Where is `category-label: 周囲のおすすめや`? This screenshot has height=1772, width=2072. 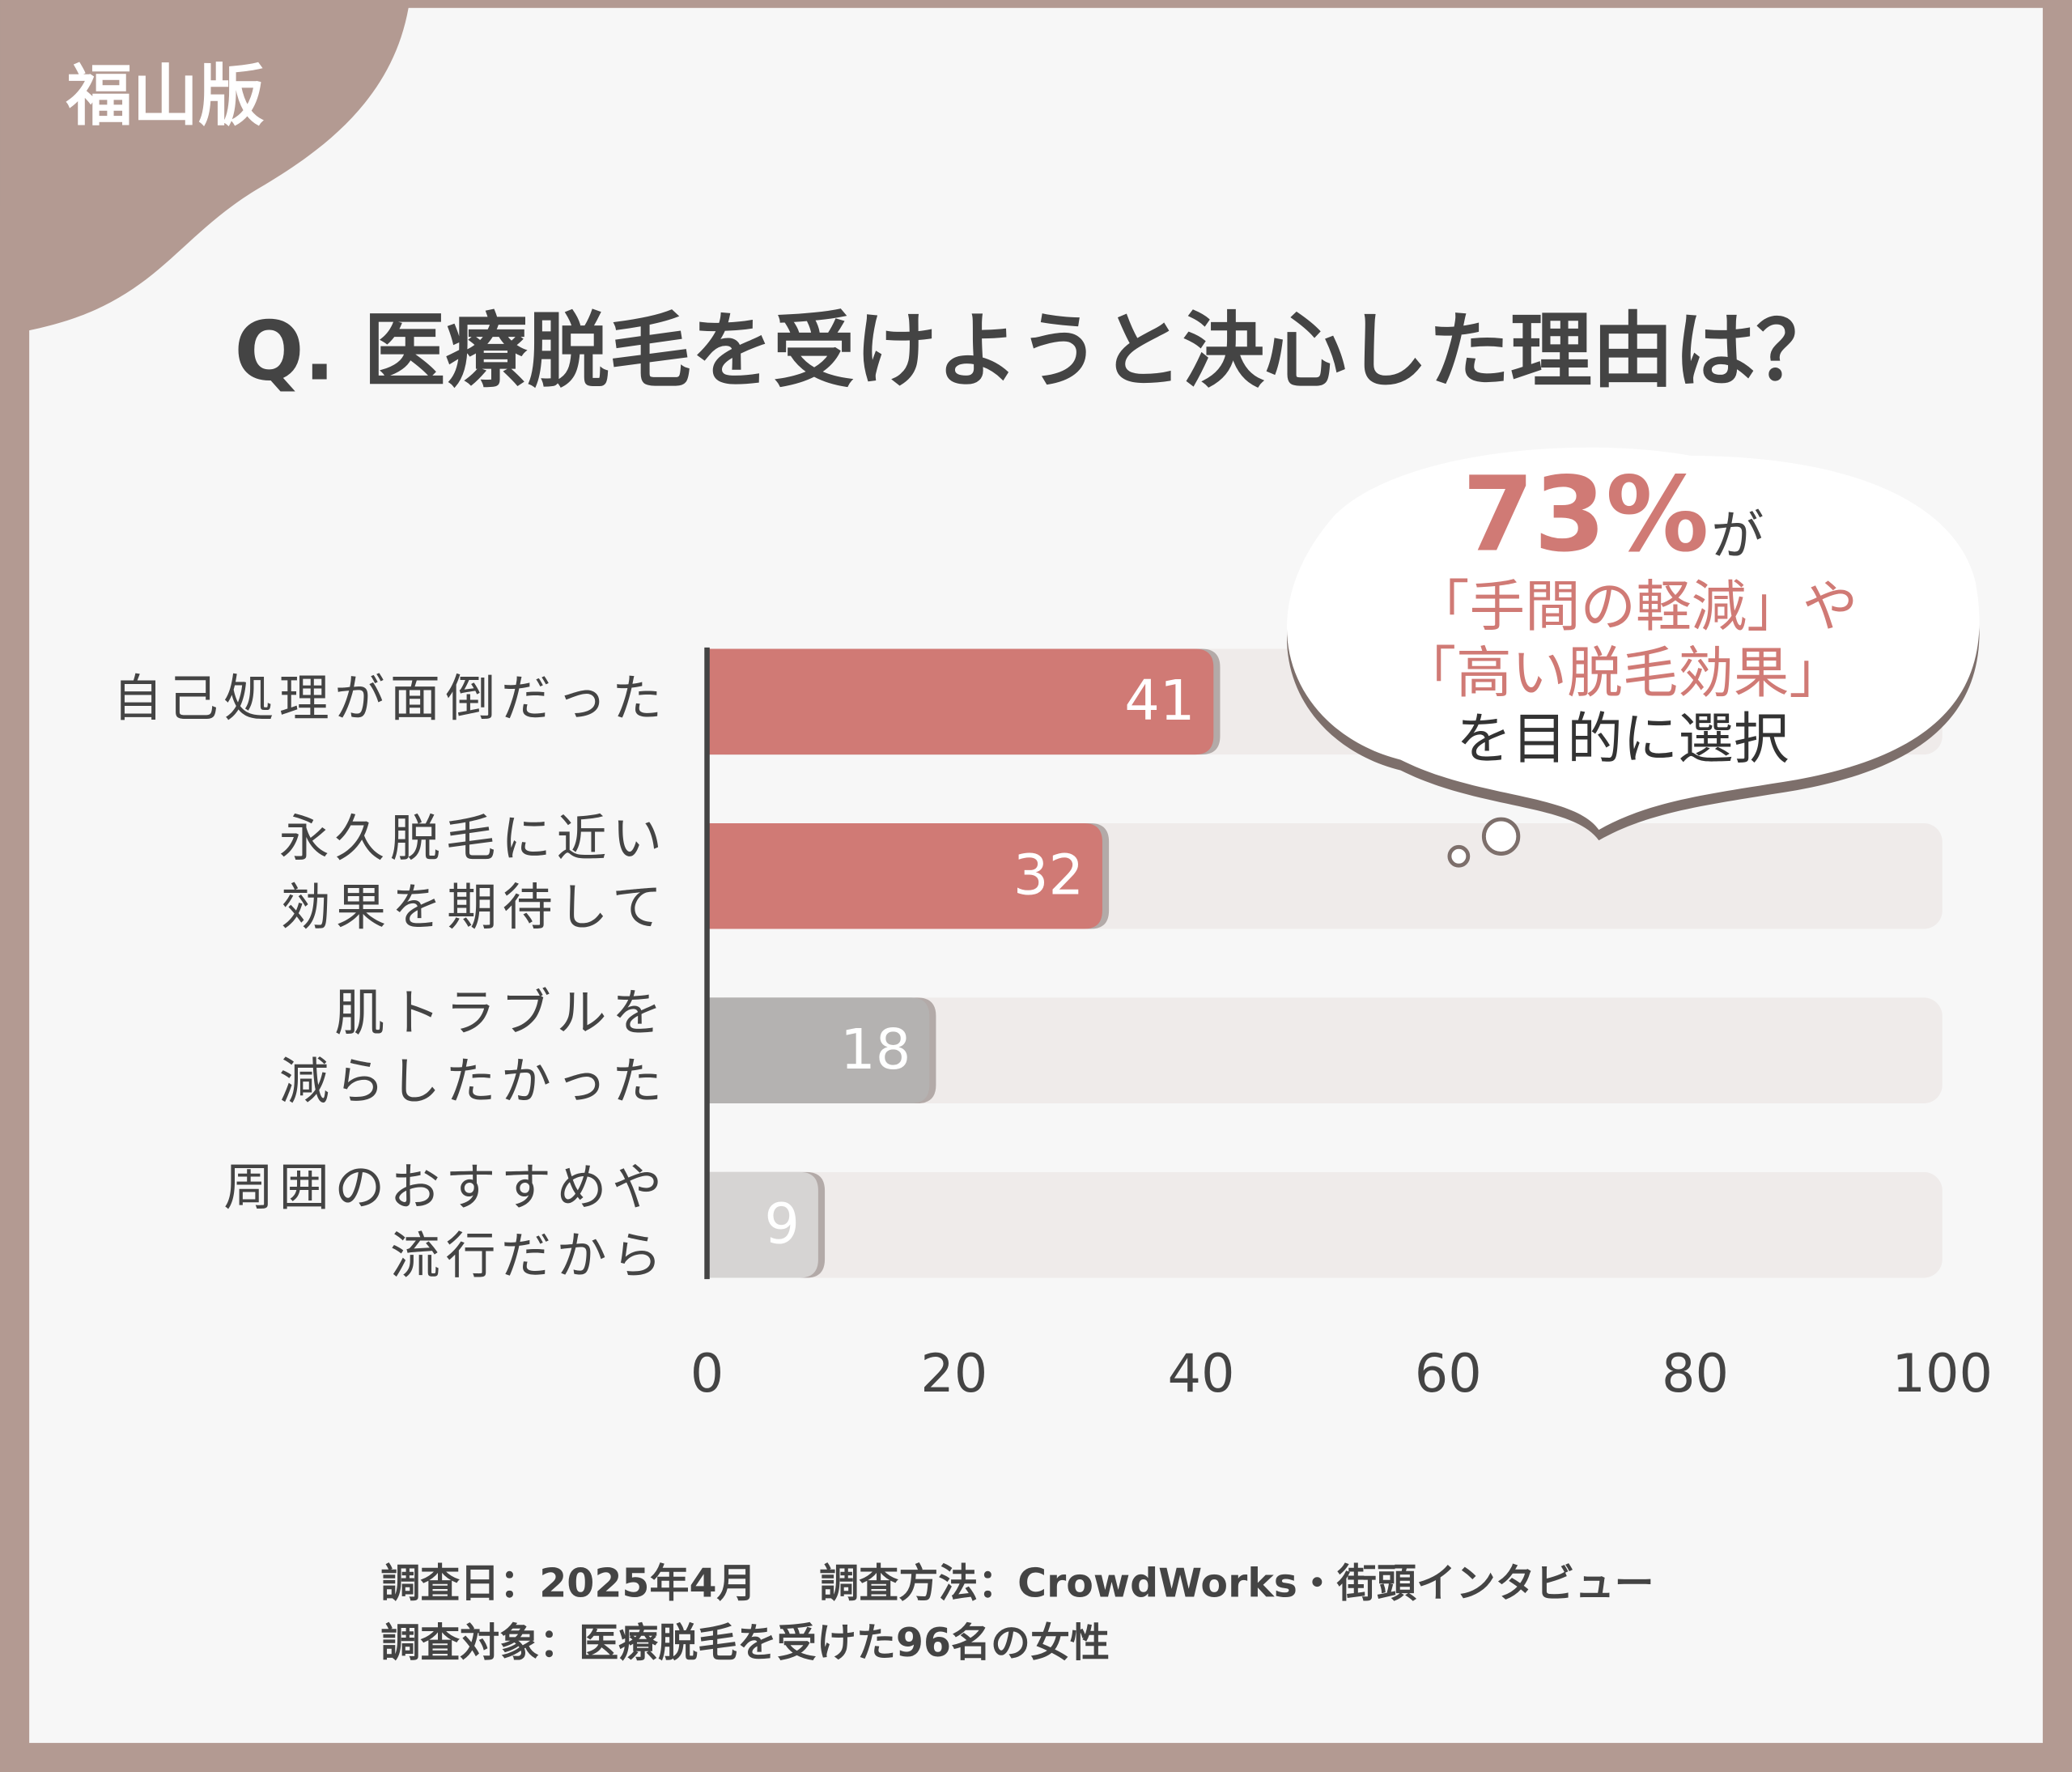
category-label: 周囲のおすすめや is located at coordinates (445, 1188).